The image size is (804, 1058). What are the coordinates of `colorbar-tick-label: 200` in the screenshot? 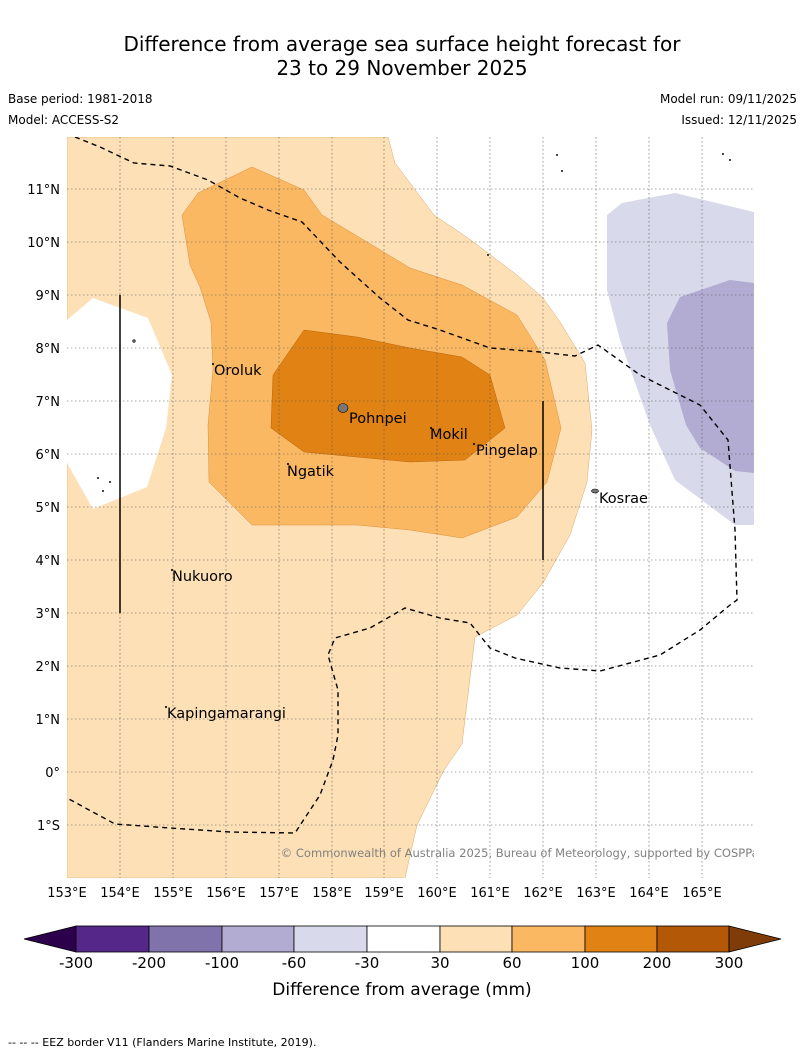 It's located at (657, 963).